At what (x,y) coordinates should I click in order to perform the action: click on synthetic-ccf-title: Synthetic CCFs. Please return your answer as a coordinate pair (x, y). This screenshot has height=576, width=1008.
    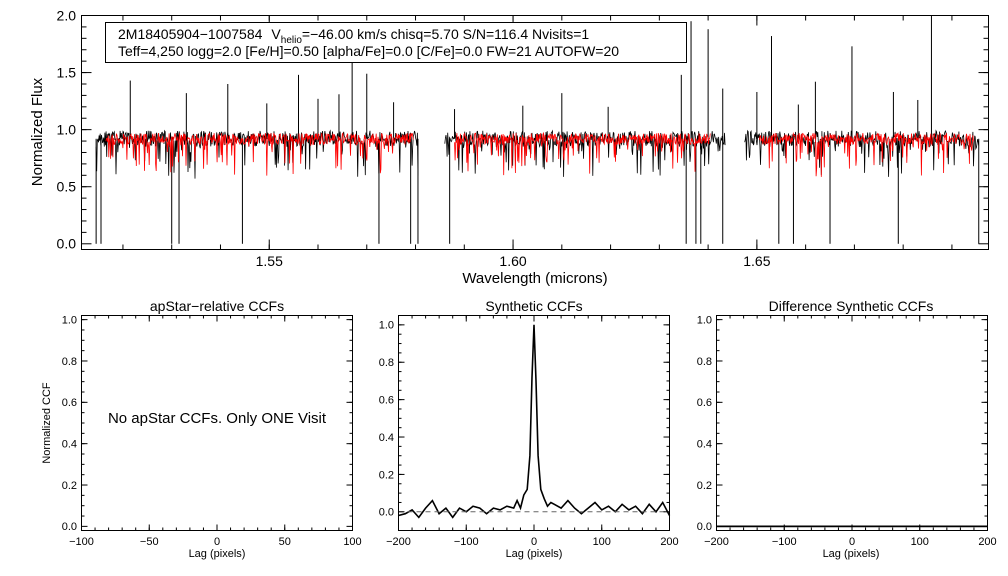
    Looking at the image, I should click on (533, 306).